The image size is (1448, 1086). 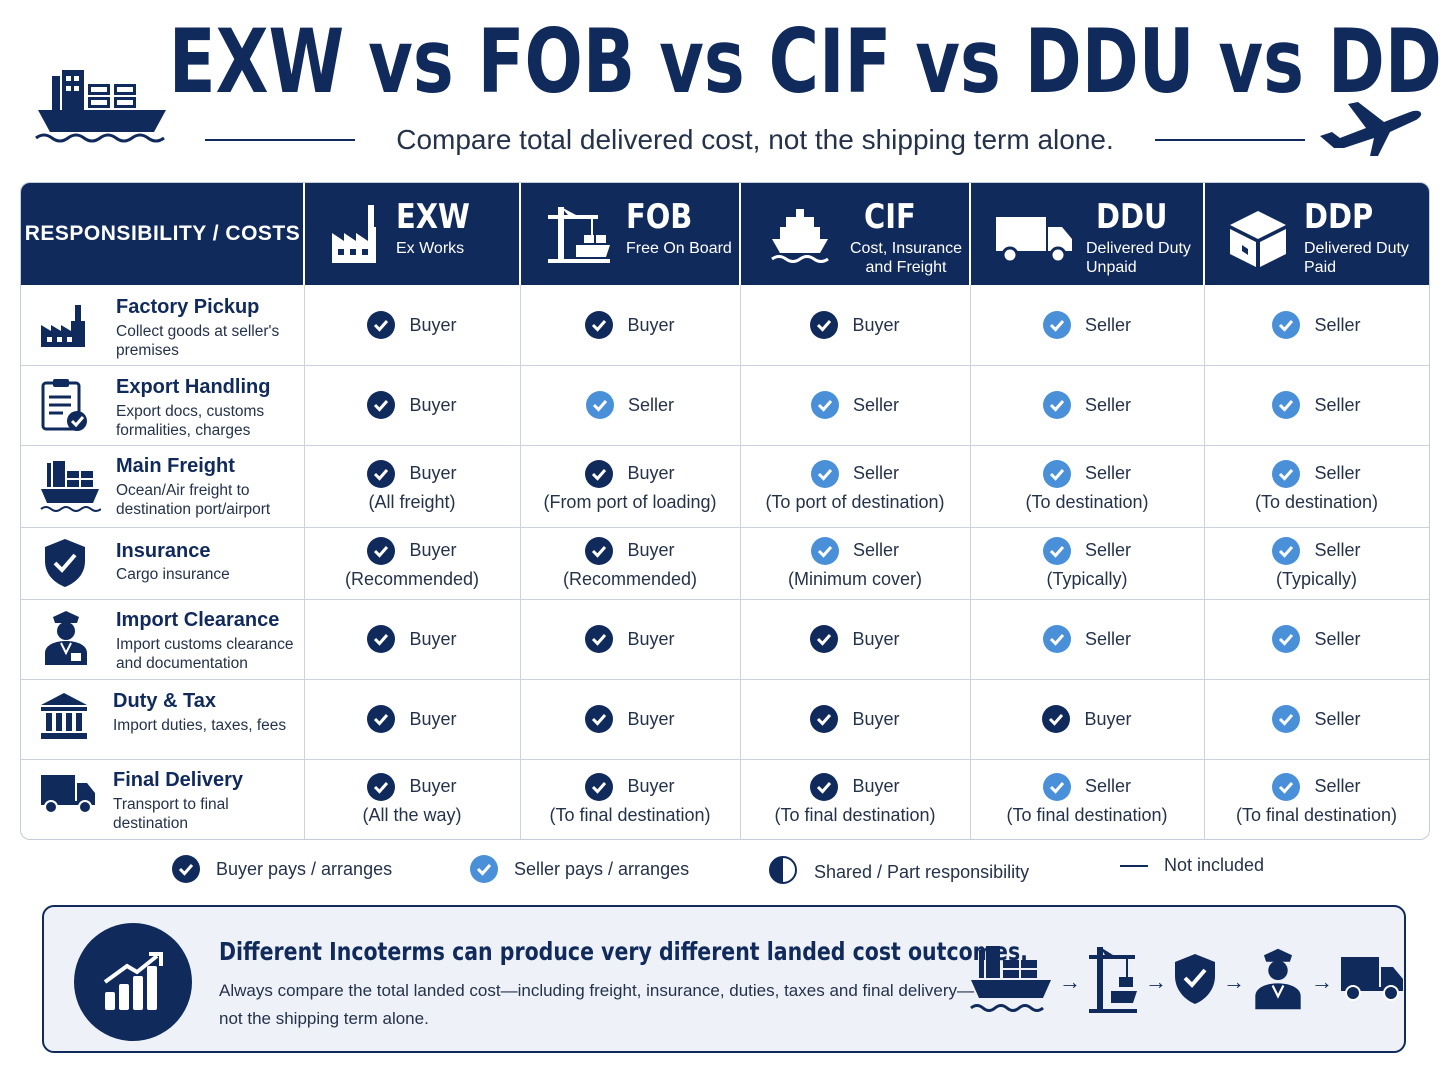 What do you see at coordinates (906, 258) in the screenshot?
I see `column-name: Cost, Insurance and Freight` at bounding box center [906, 258].